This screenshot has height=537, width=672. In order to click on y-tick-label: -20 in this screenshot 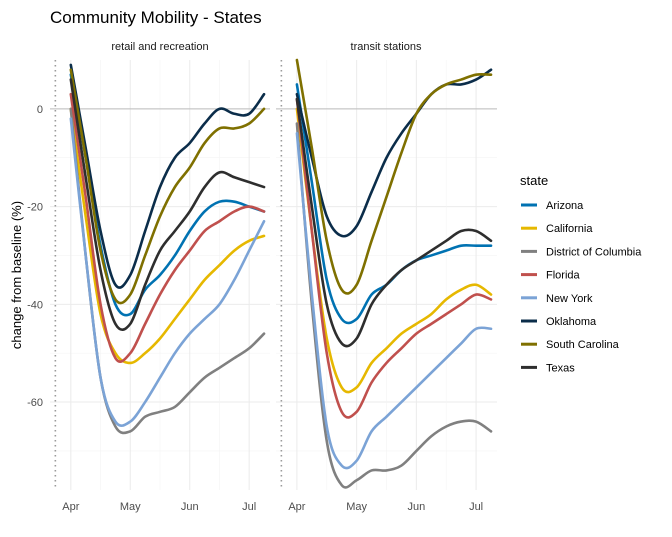, I will do `click(35, 208)`.